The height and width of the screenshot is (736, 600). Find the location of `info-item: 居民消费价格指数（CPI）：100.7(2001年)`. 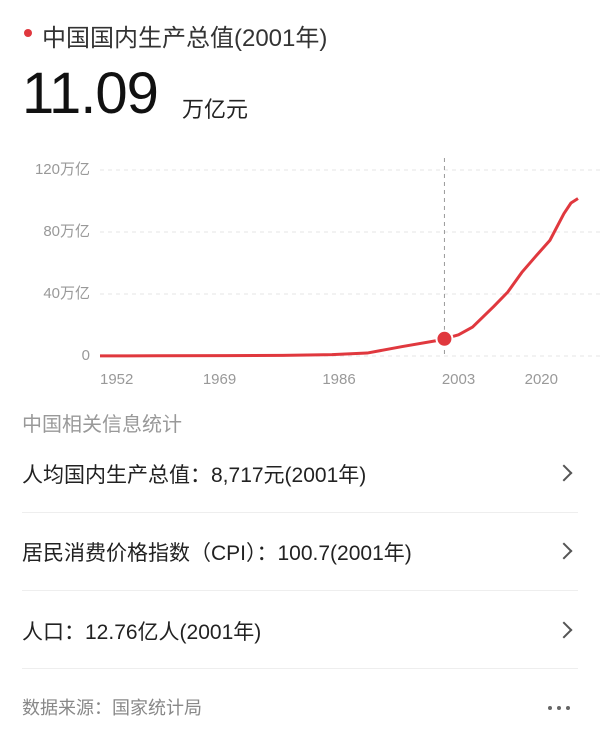

info-item: 居民消费价格指数（CPI）：100.7(2001年) is located at coordinates (217, 553).